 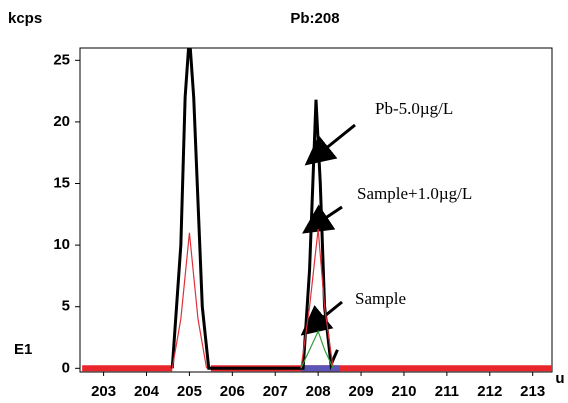 I want to click on x-tick-label: 207, so click(x=275, y=391).